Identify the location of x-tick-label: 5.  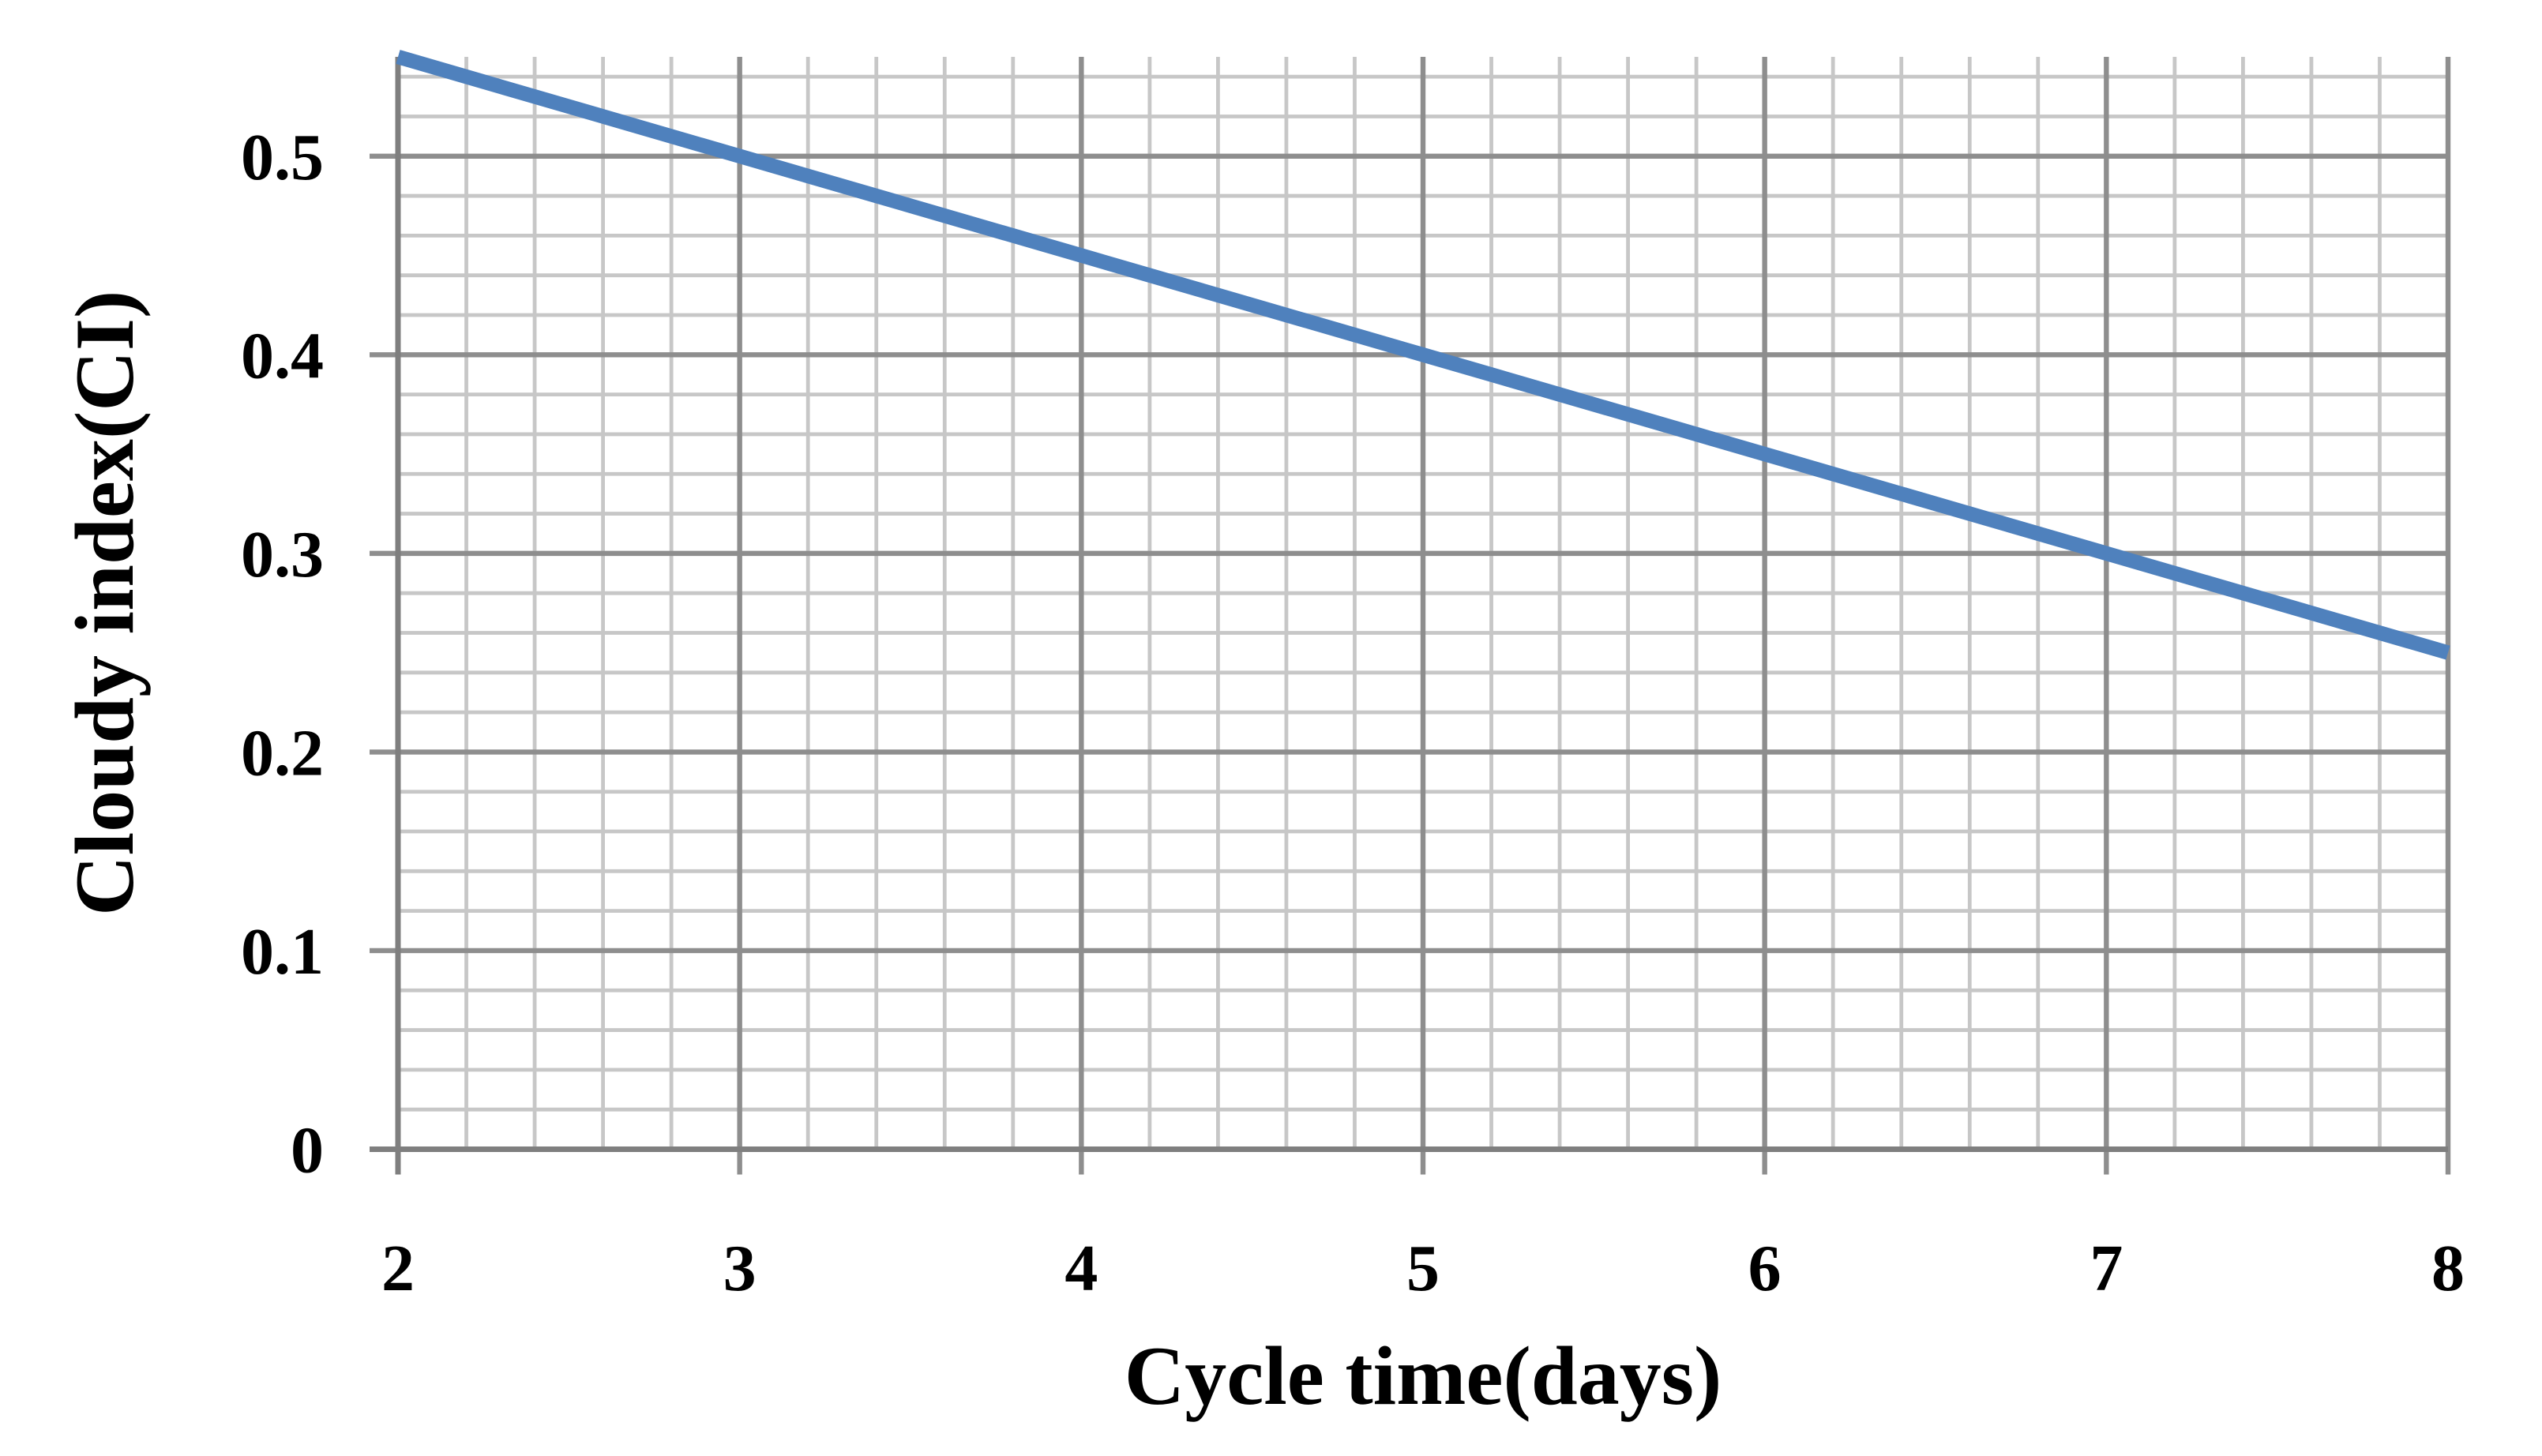
(1423, 1268).